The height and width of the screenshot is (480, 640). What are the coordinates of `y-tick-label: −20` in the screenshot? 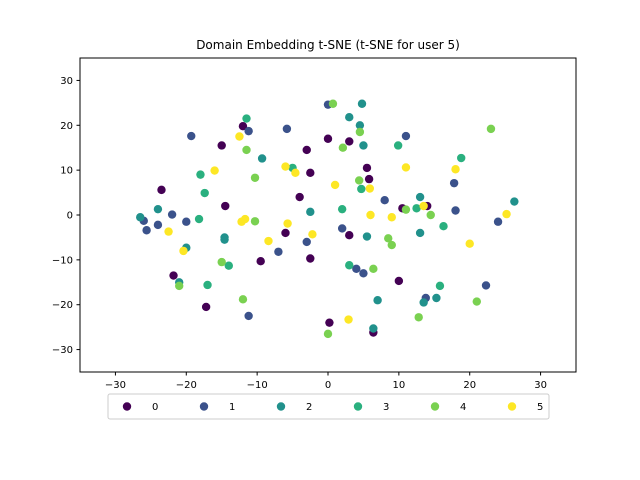 It's located at (62, 305).